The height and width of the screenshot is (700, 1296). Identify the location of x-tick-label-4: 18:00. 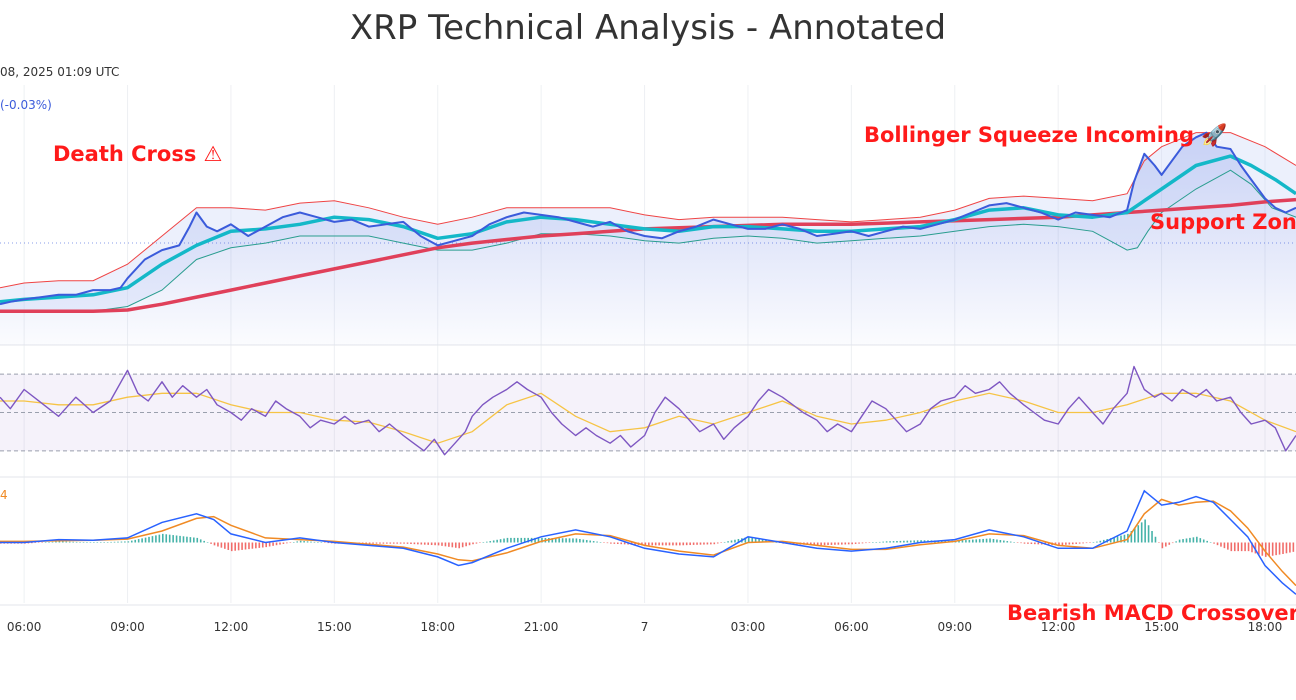
(437, 627).